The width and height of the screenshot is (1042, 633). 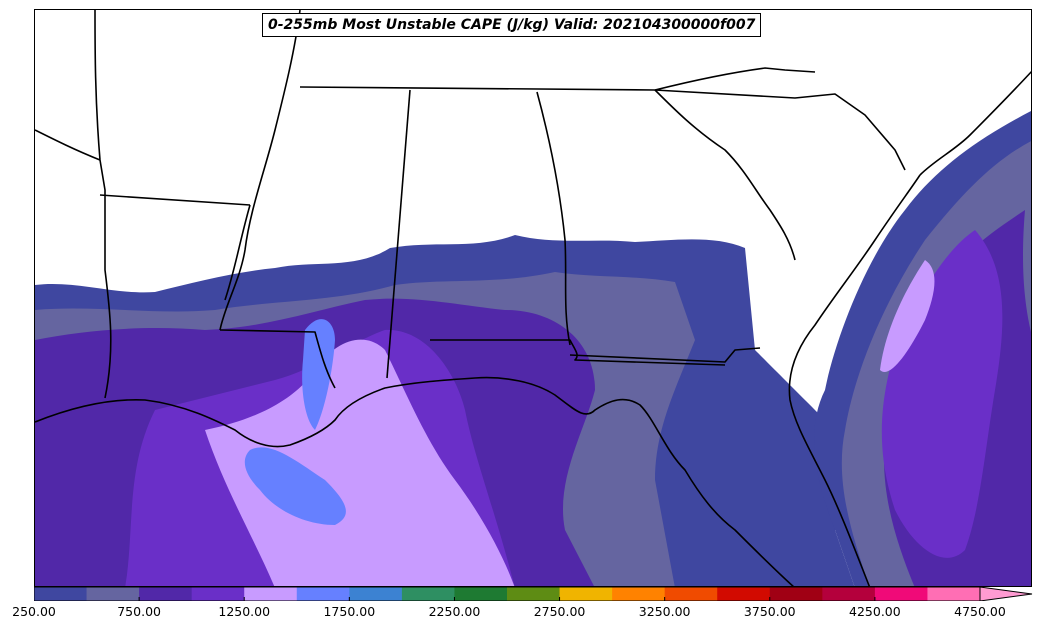 I want to click on state-border-ar-la, so click(x=175, y=200).